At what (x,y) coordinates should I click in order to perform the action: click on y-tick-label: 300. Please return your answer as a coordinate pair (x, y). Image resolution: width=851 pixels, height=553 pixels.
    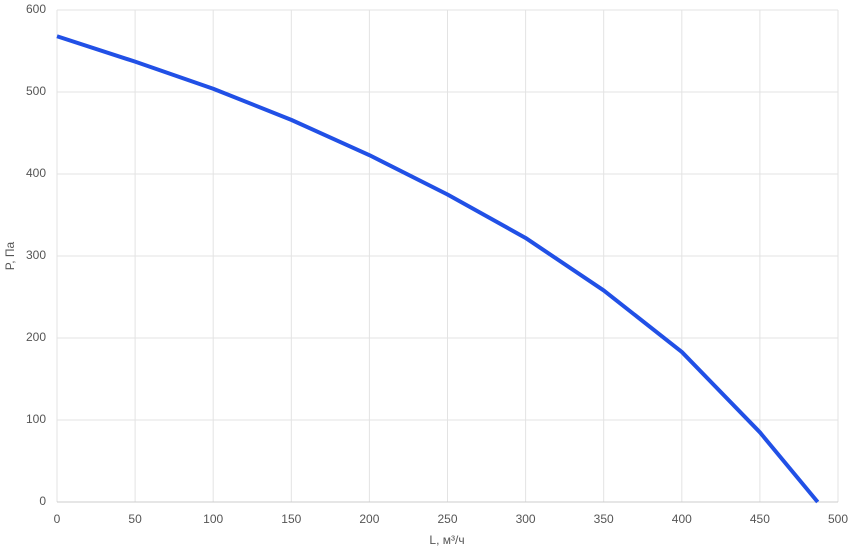
    Looking at the image, I should click on (36, 255).